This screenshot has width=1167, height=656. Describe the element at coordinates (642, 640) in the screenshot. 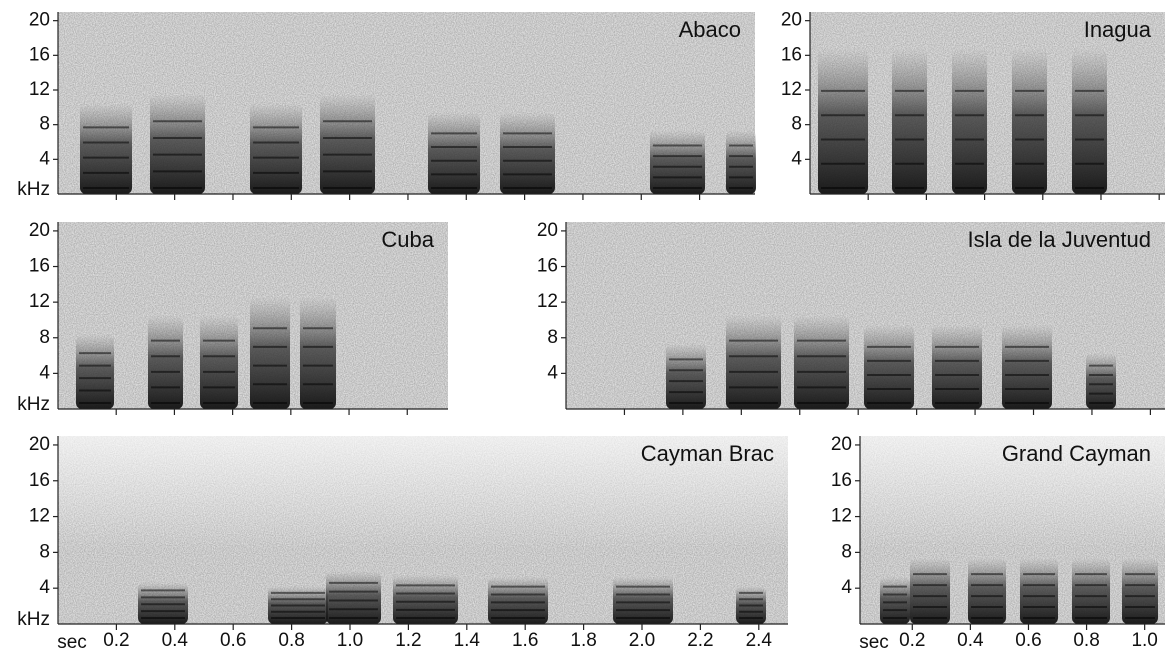

I see `x-tick-label: 2.0` at that location.